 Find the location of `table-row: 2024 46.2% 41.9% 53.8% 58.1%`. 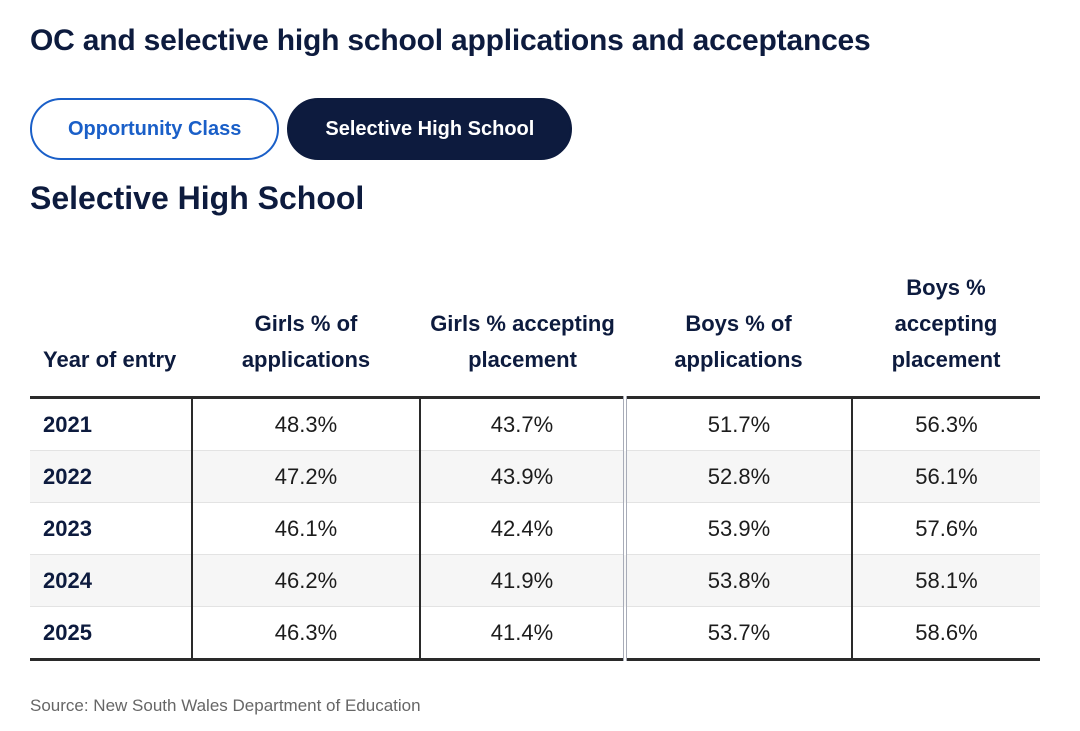

table-row: 2024 46.2% 41.9% 53.8% 58.1% is located at coordinates (535, 580).